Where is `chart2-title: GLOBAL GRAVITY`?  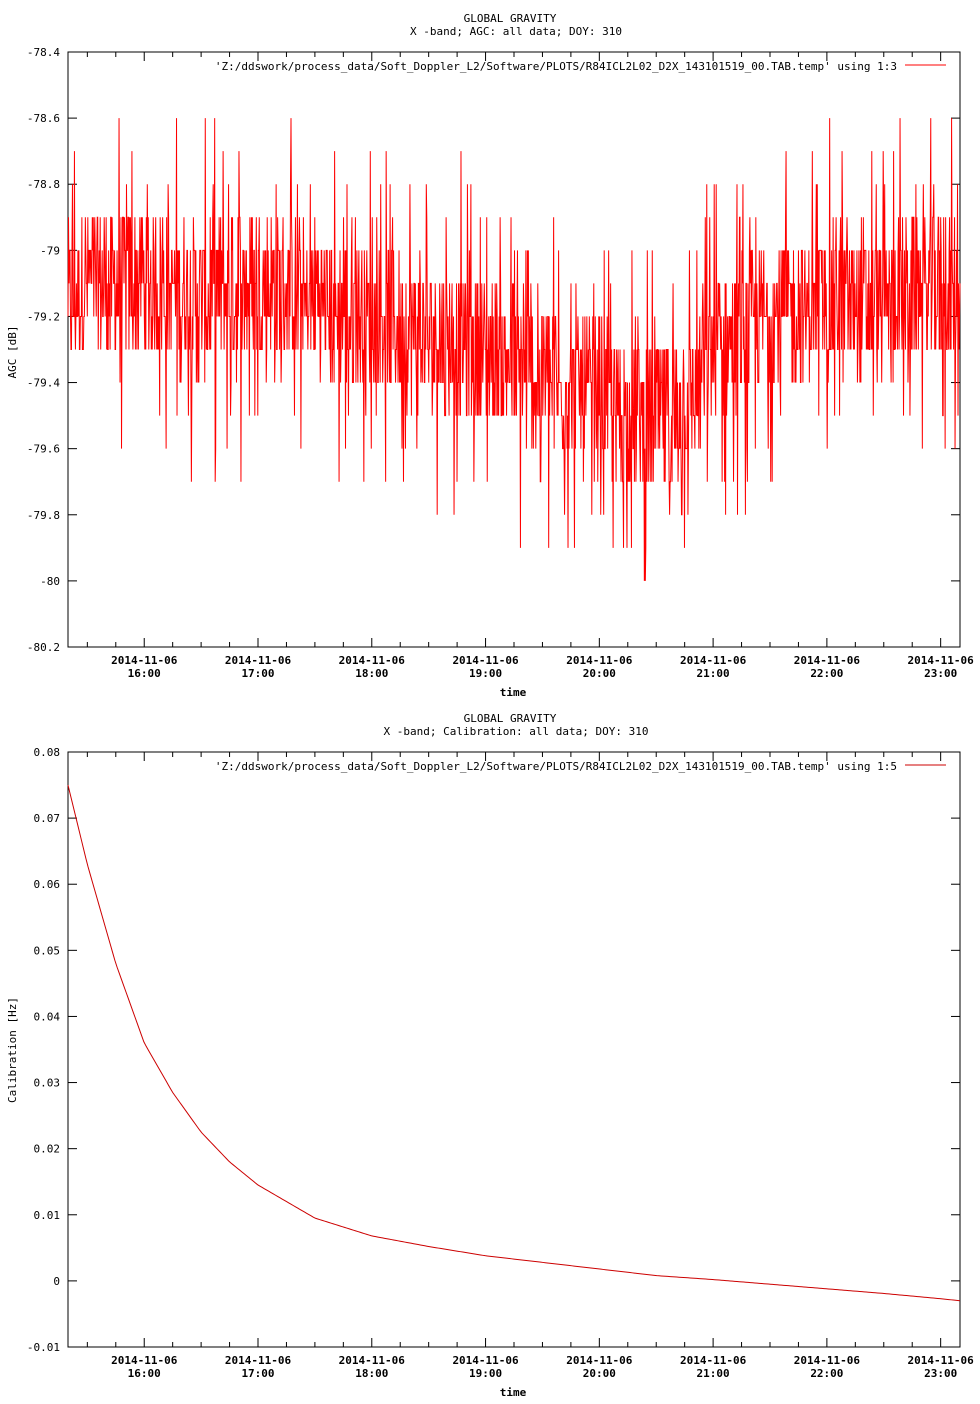 chart2-title: GLOBAL GRAVITY is located at coordinates (510, 718).